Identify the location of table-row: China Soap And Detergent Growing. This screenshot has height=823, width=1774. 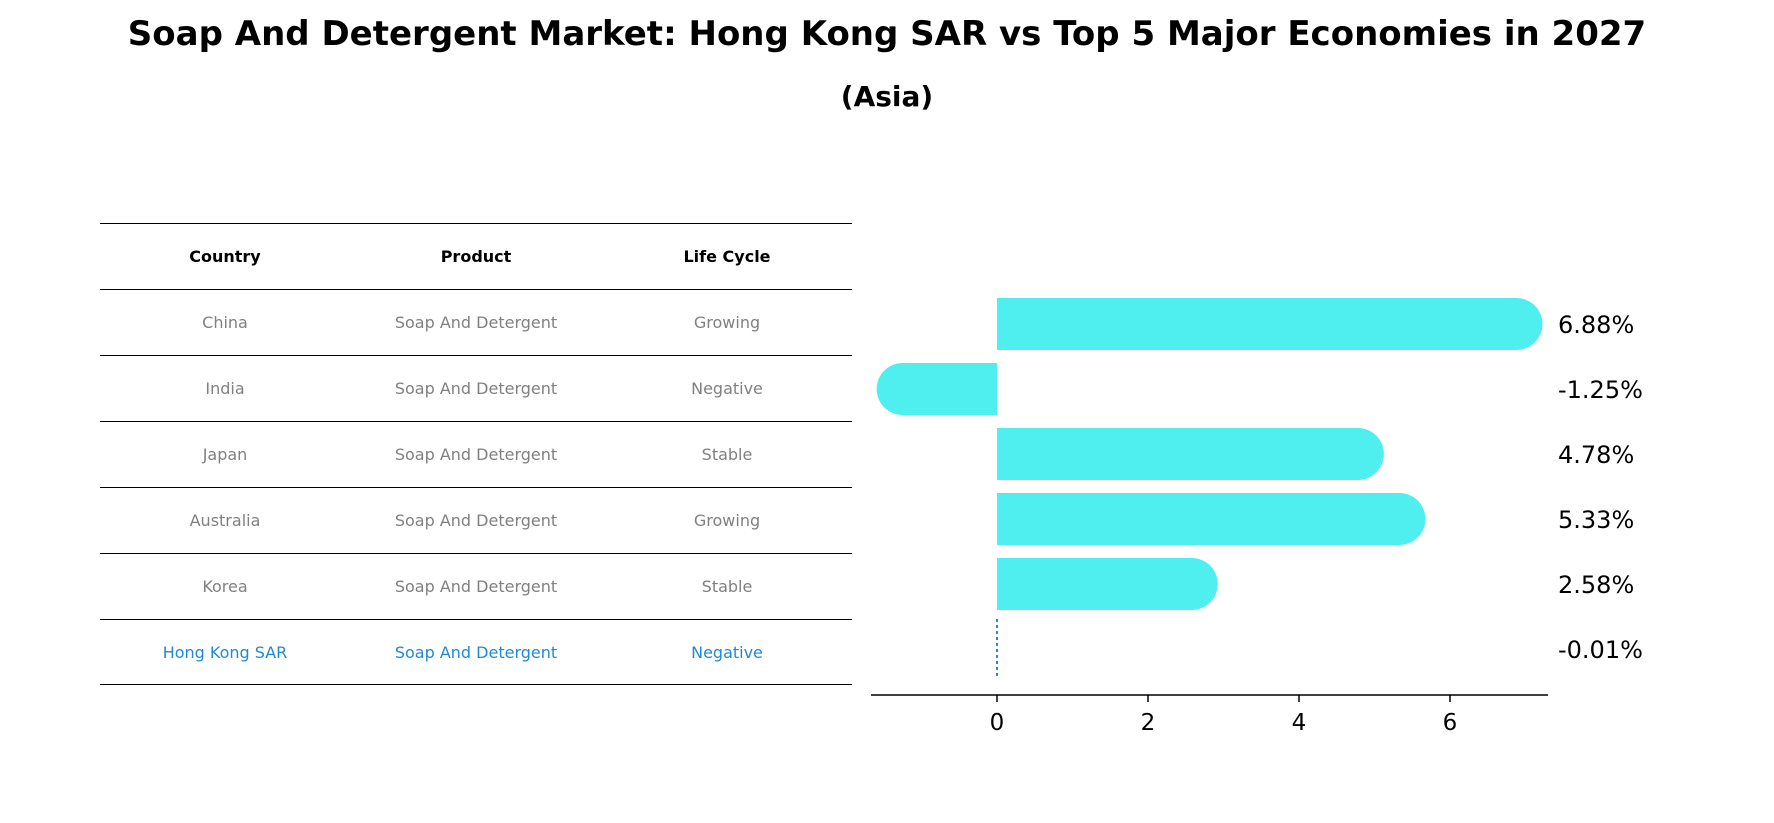
(476, 322).